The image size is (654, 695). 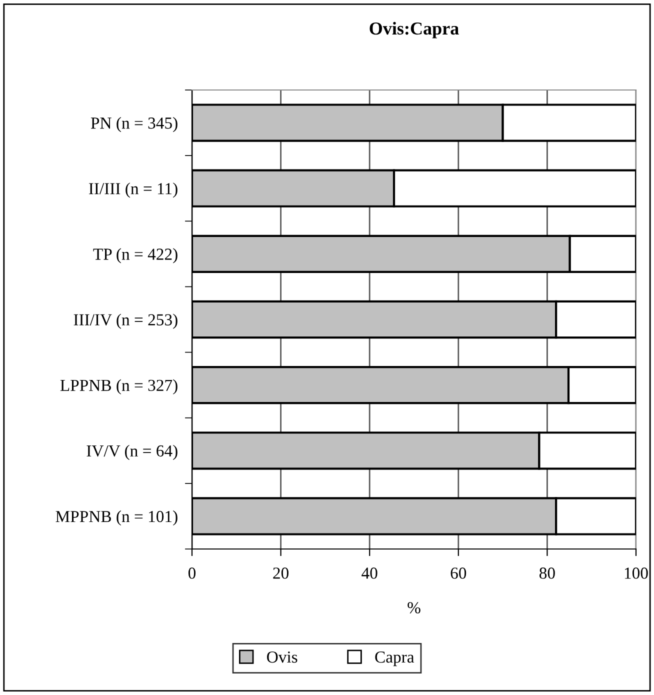 What do you see at coordinates (119, 386) in the screenshot?
I see `y-tick-label: LPPNB (n = 327)` at bounding box center [119, 386].